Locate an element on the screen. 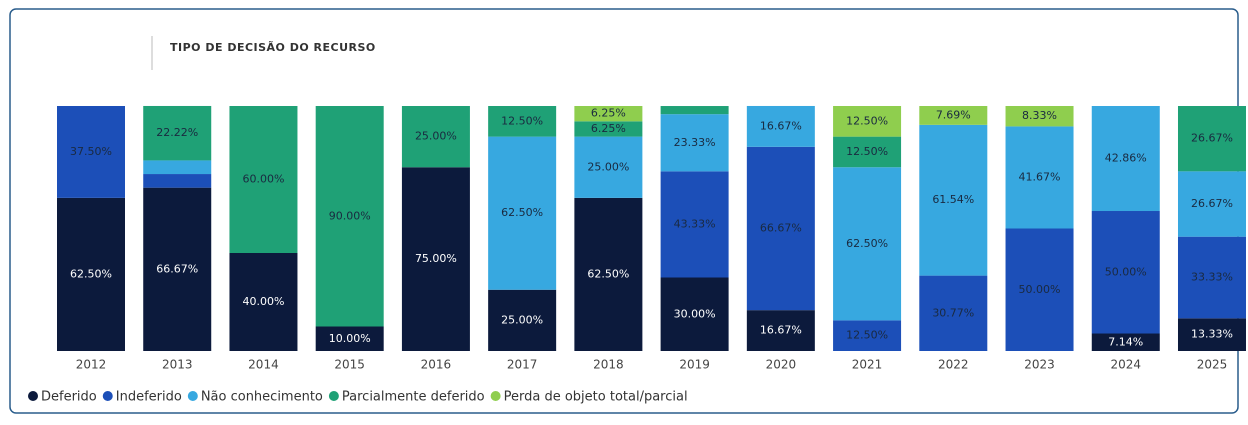  chart-title: TIPO DE DECISÃO DO RECURSO is located at coordinates (273, 47).